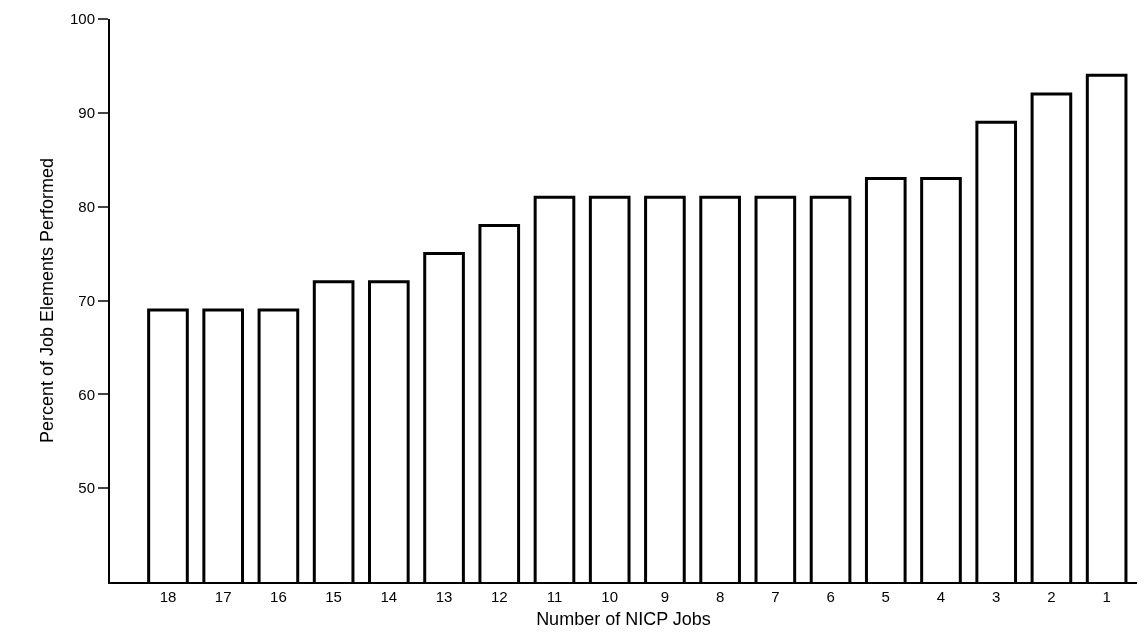  Describe the element at coordinates (168, 596) in the screenshot. I see `x-tick-label: 18` at that location.